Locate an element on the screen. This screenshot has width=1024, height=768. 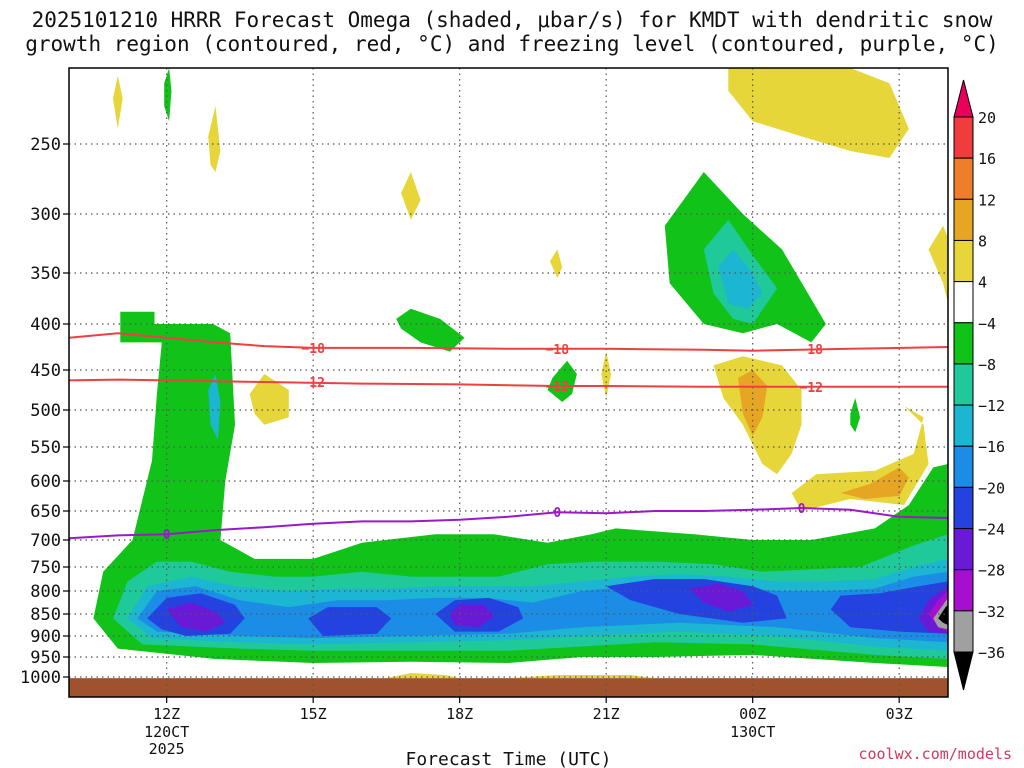
site-credit: coolwx.com/models is located at coordinates (935, 754).